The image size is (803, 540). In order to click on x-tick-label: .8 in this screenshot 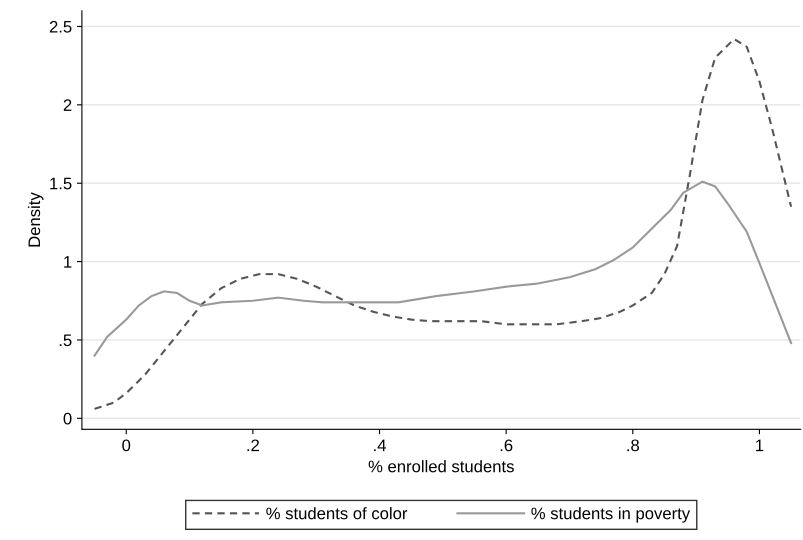, I will do `click(633, 445)`.